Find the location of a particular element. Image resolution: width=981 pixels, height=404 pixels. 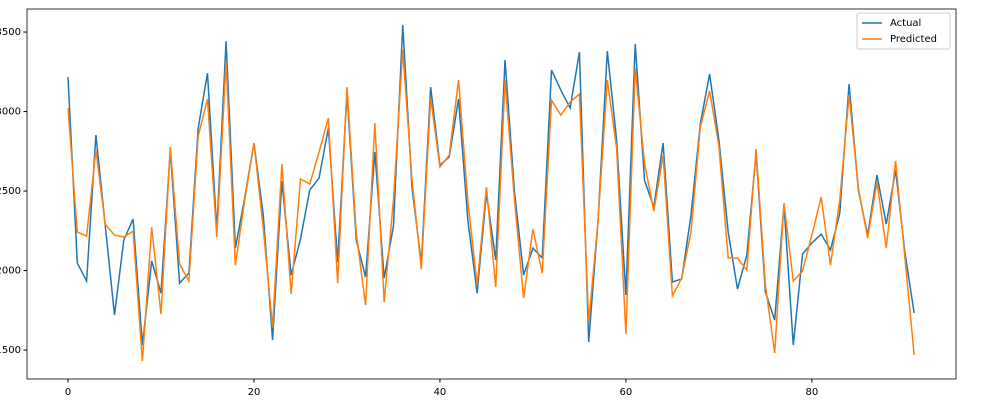

x-tick-label: 80 is located at coordinates (812, 392).